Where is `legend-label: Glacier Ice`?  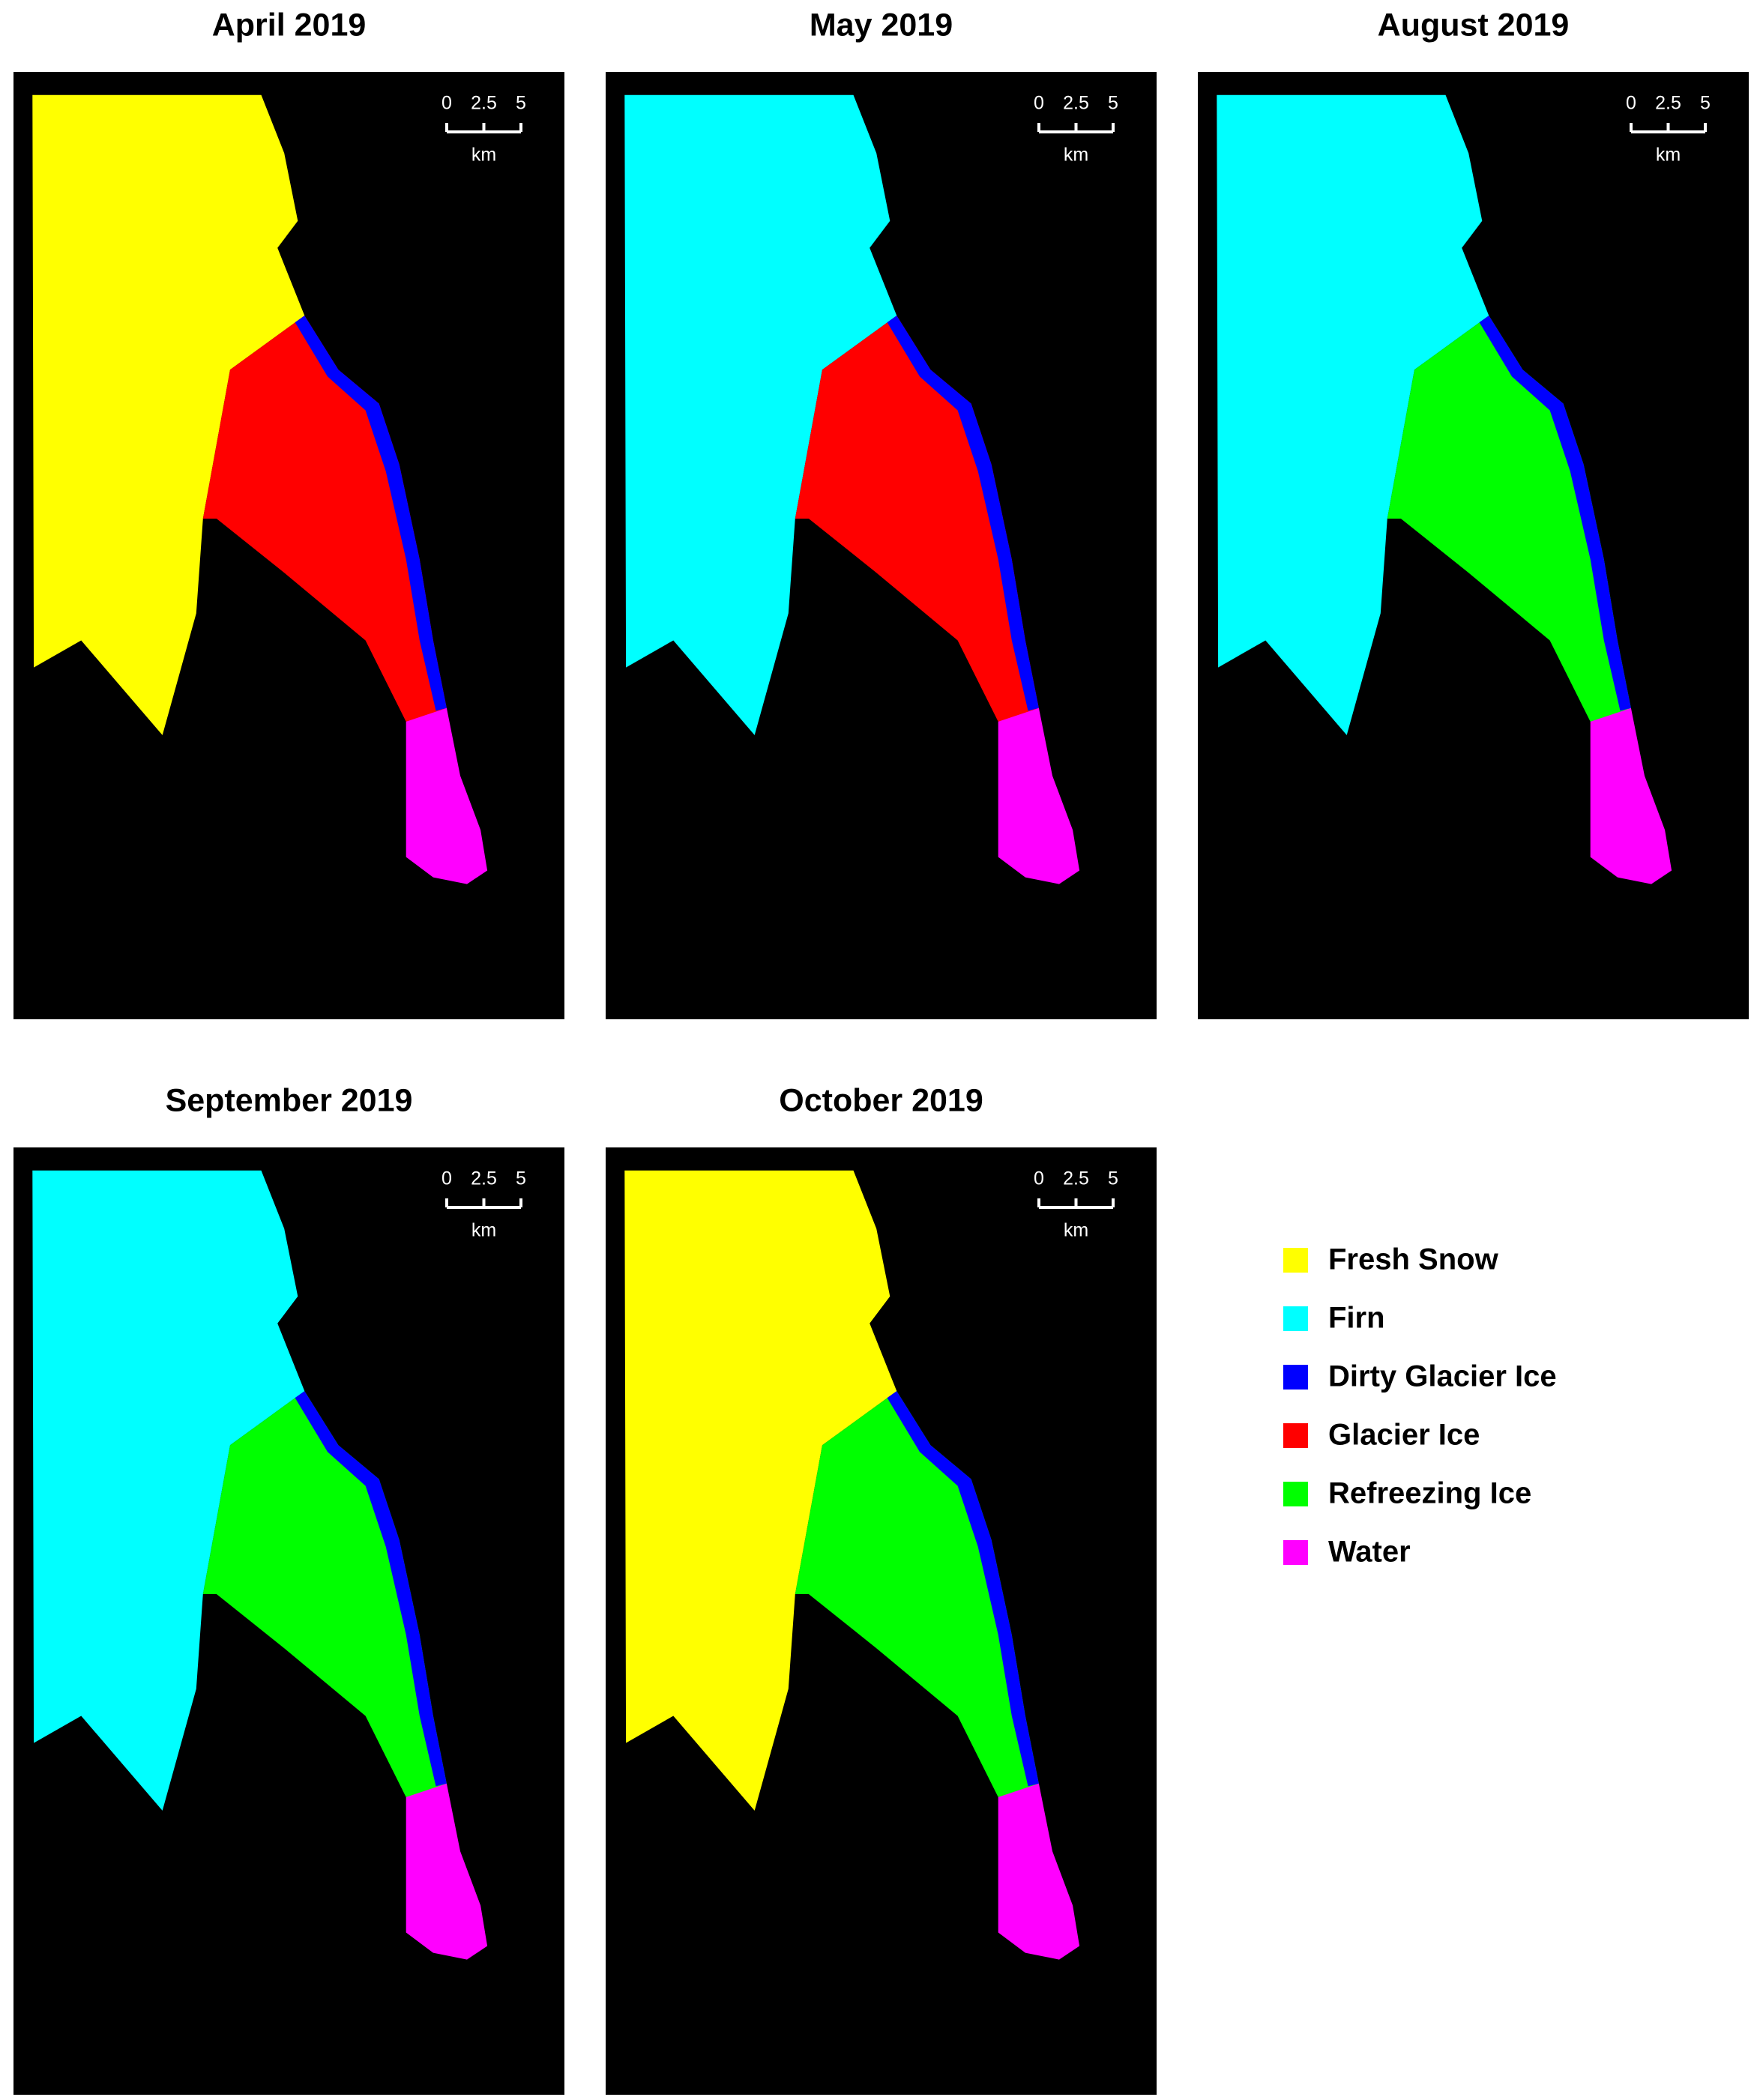 legend-label: Glacier Ice is located at coordinates (1404, 1435).